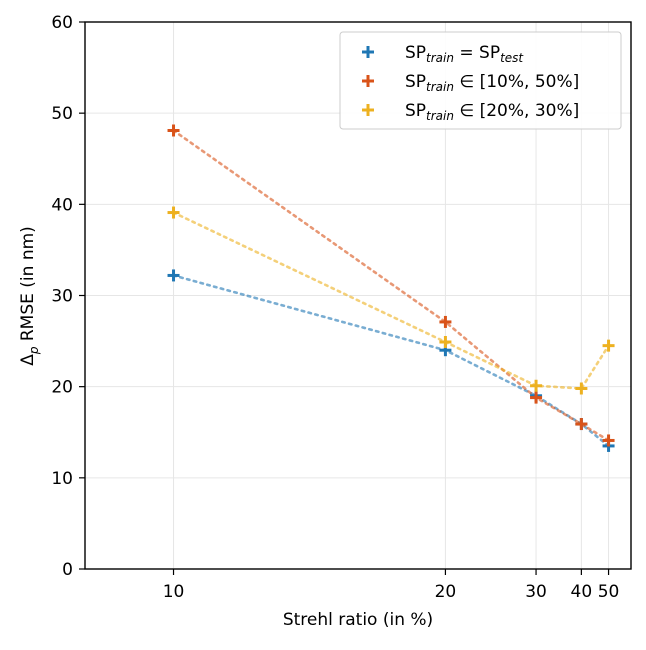 The height and width of the screenshot is (650, 646). What do you see at coordinates (582, 592) in the screenshot?
I see `x-tick-label-40: 40` at bounding box center [582, 592].